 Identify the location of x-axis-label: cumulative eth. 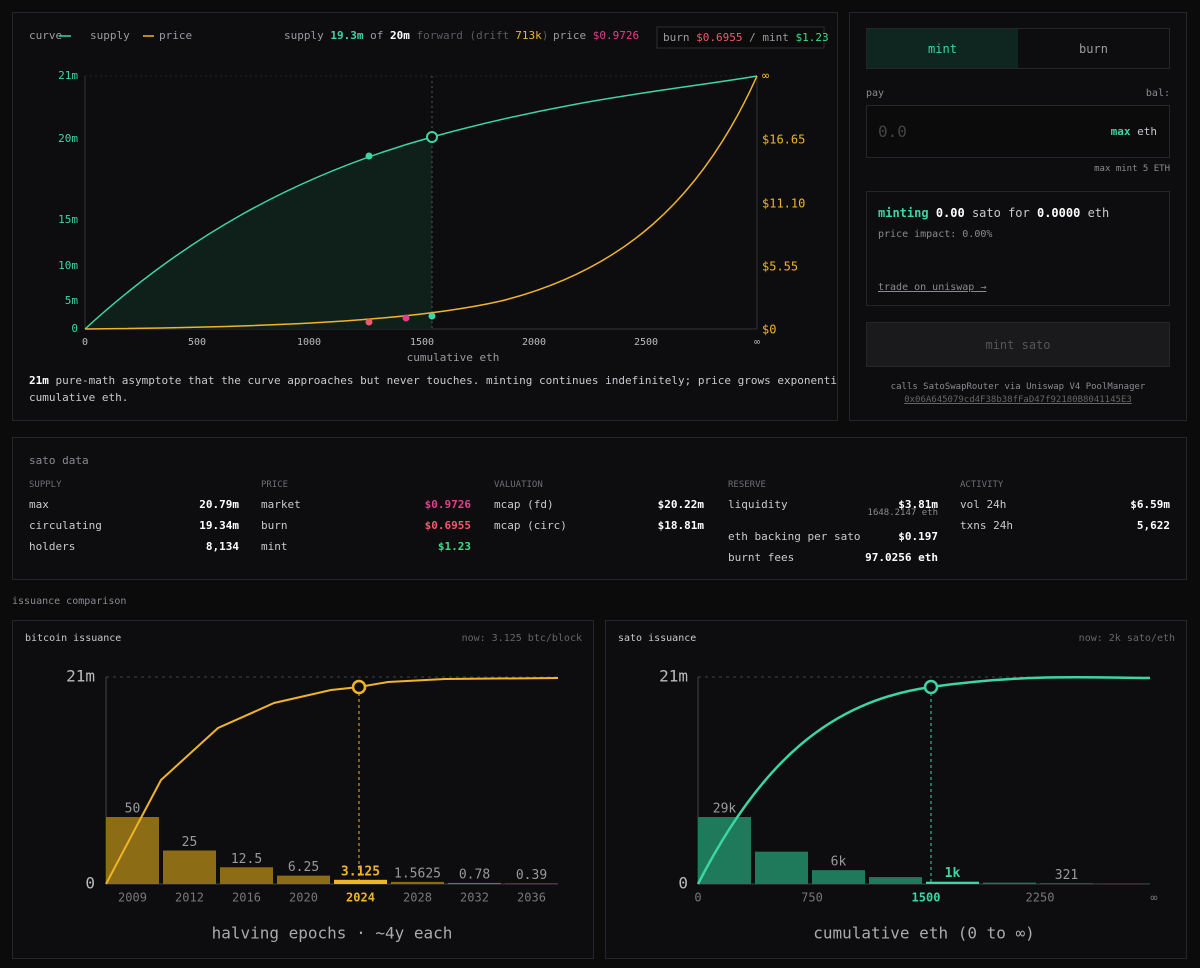
(453, 357).